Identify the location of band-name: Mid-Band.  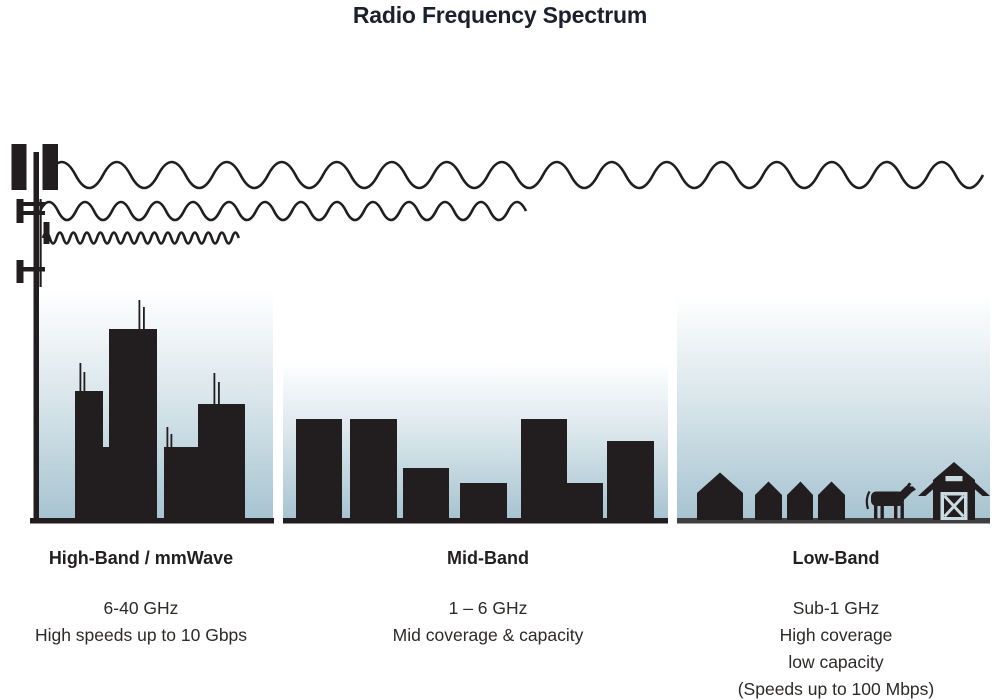
(488, 558).